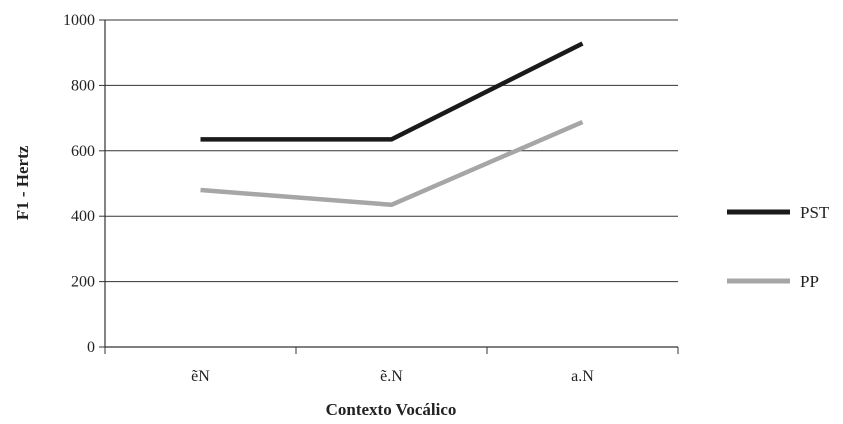 This screenshot has width=843, height=424. I want to click on y-tick-label: 200, so click(83, 282).